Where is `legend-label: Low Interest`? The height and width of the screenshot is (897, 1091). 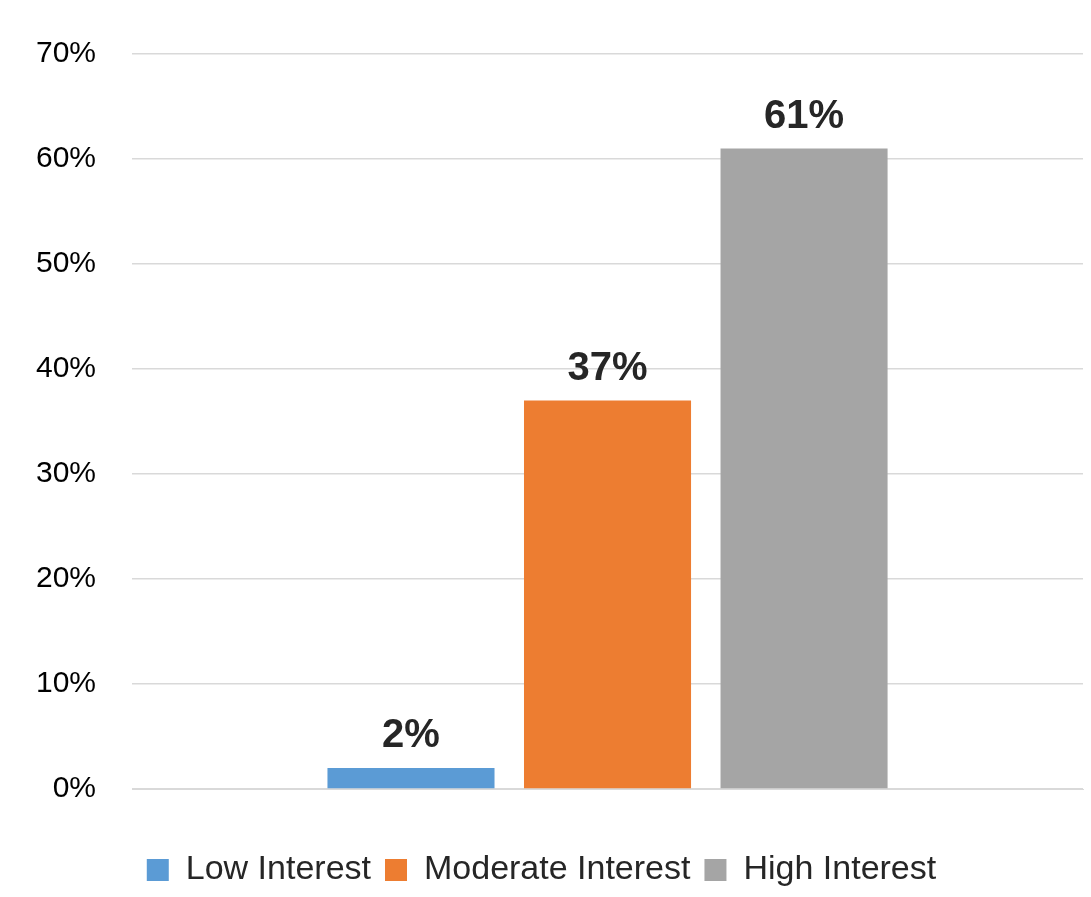
legend-label: Low Interest is located at coordinates (278, 867).